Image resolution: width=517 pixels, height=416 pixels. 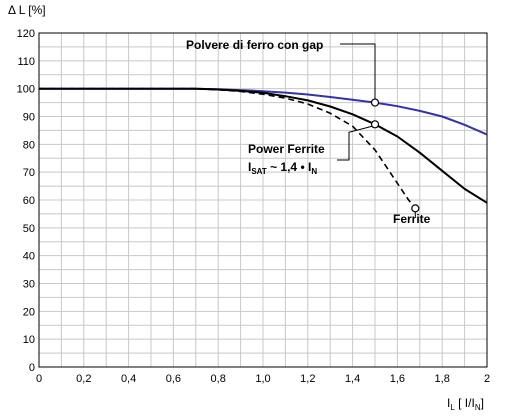 I want to click on x-axis-title-sub2: N, so click(x=478, y=407).